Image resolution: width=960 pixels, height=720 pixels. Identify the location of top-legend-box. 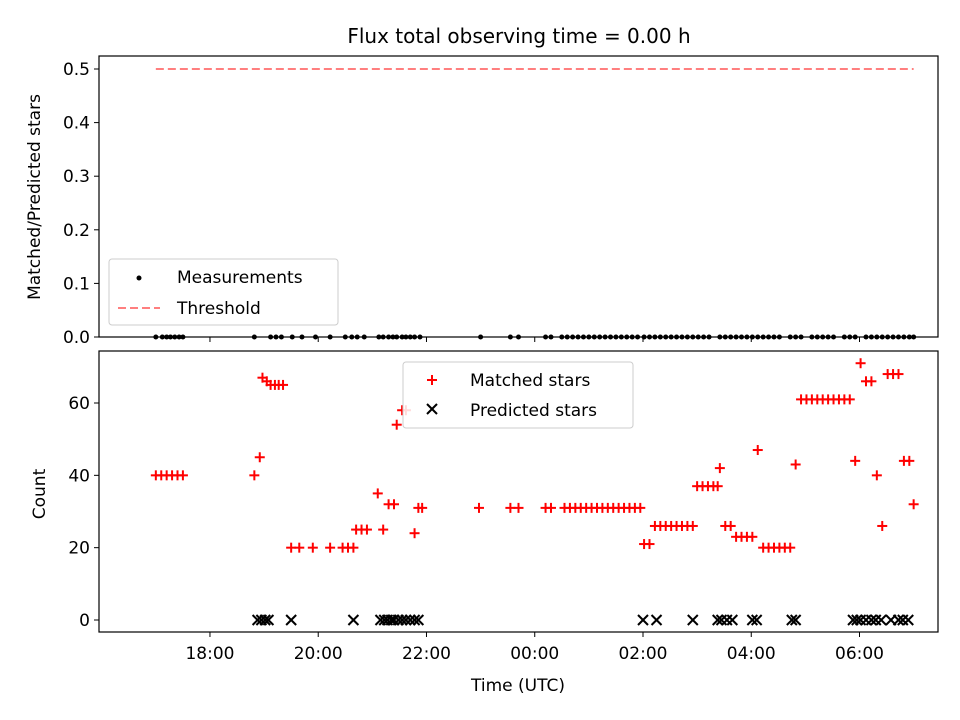
(223, 292).